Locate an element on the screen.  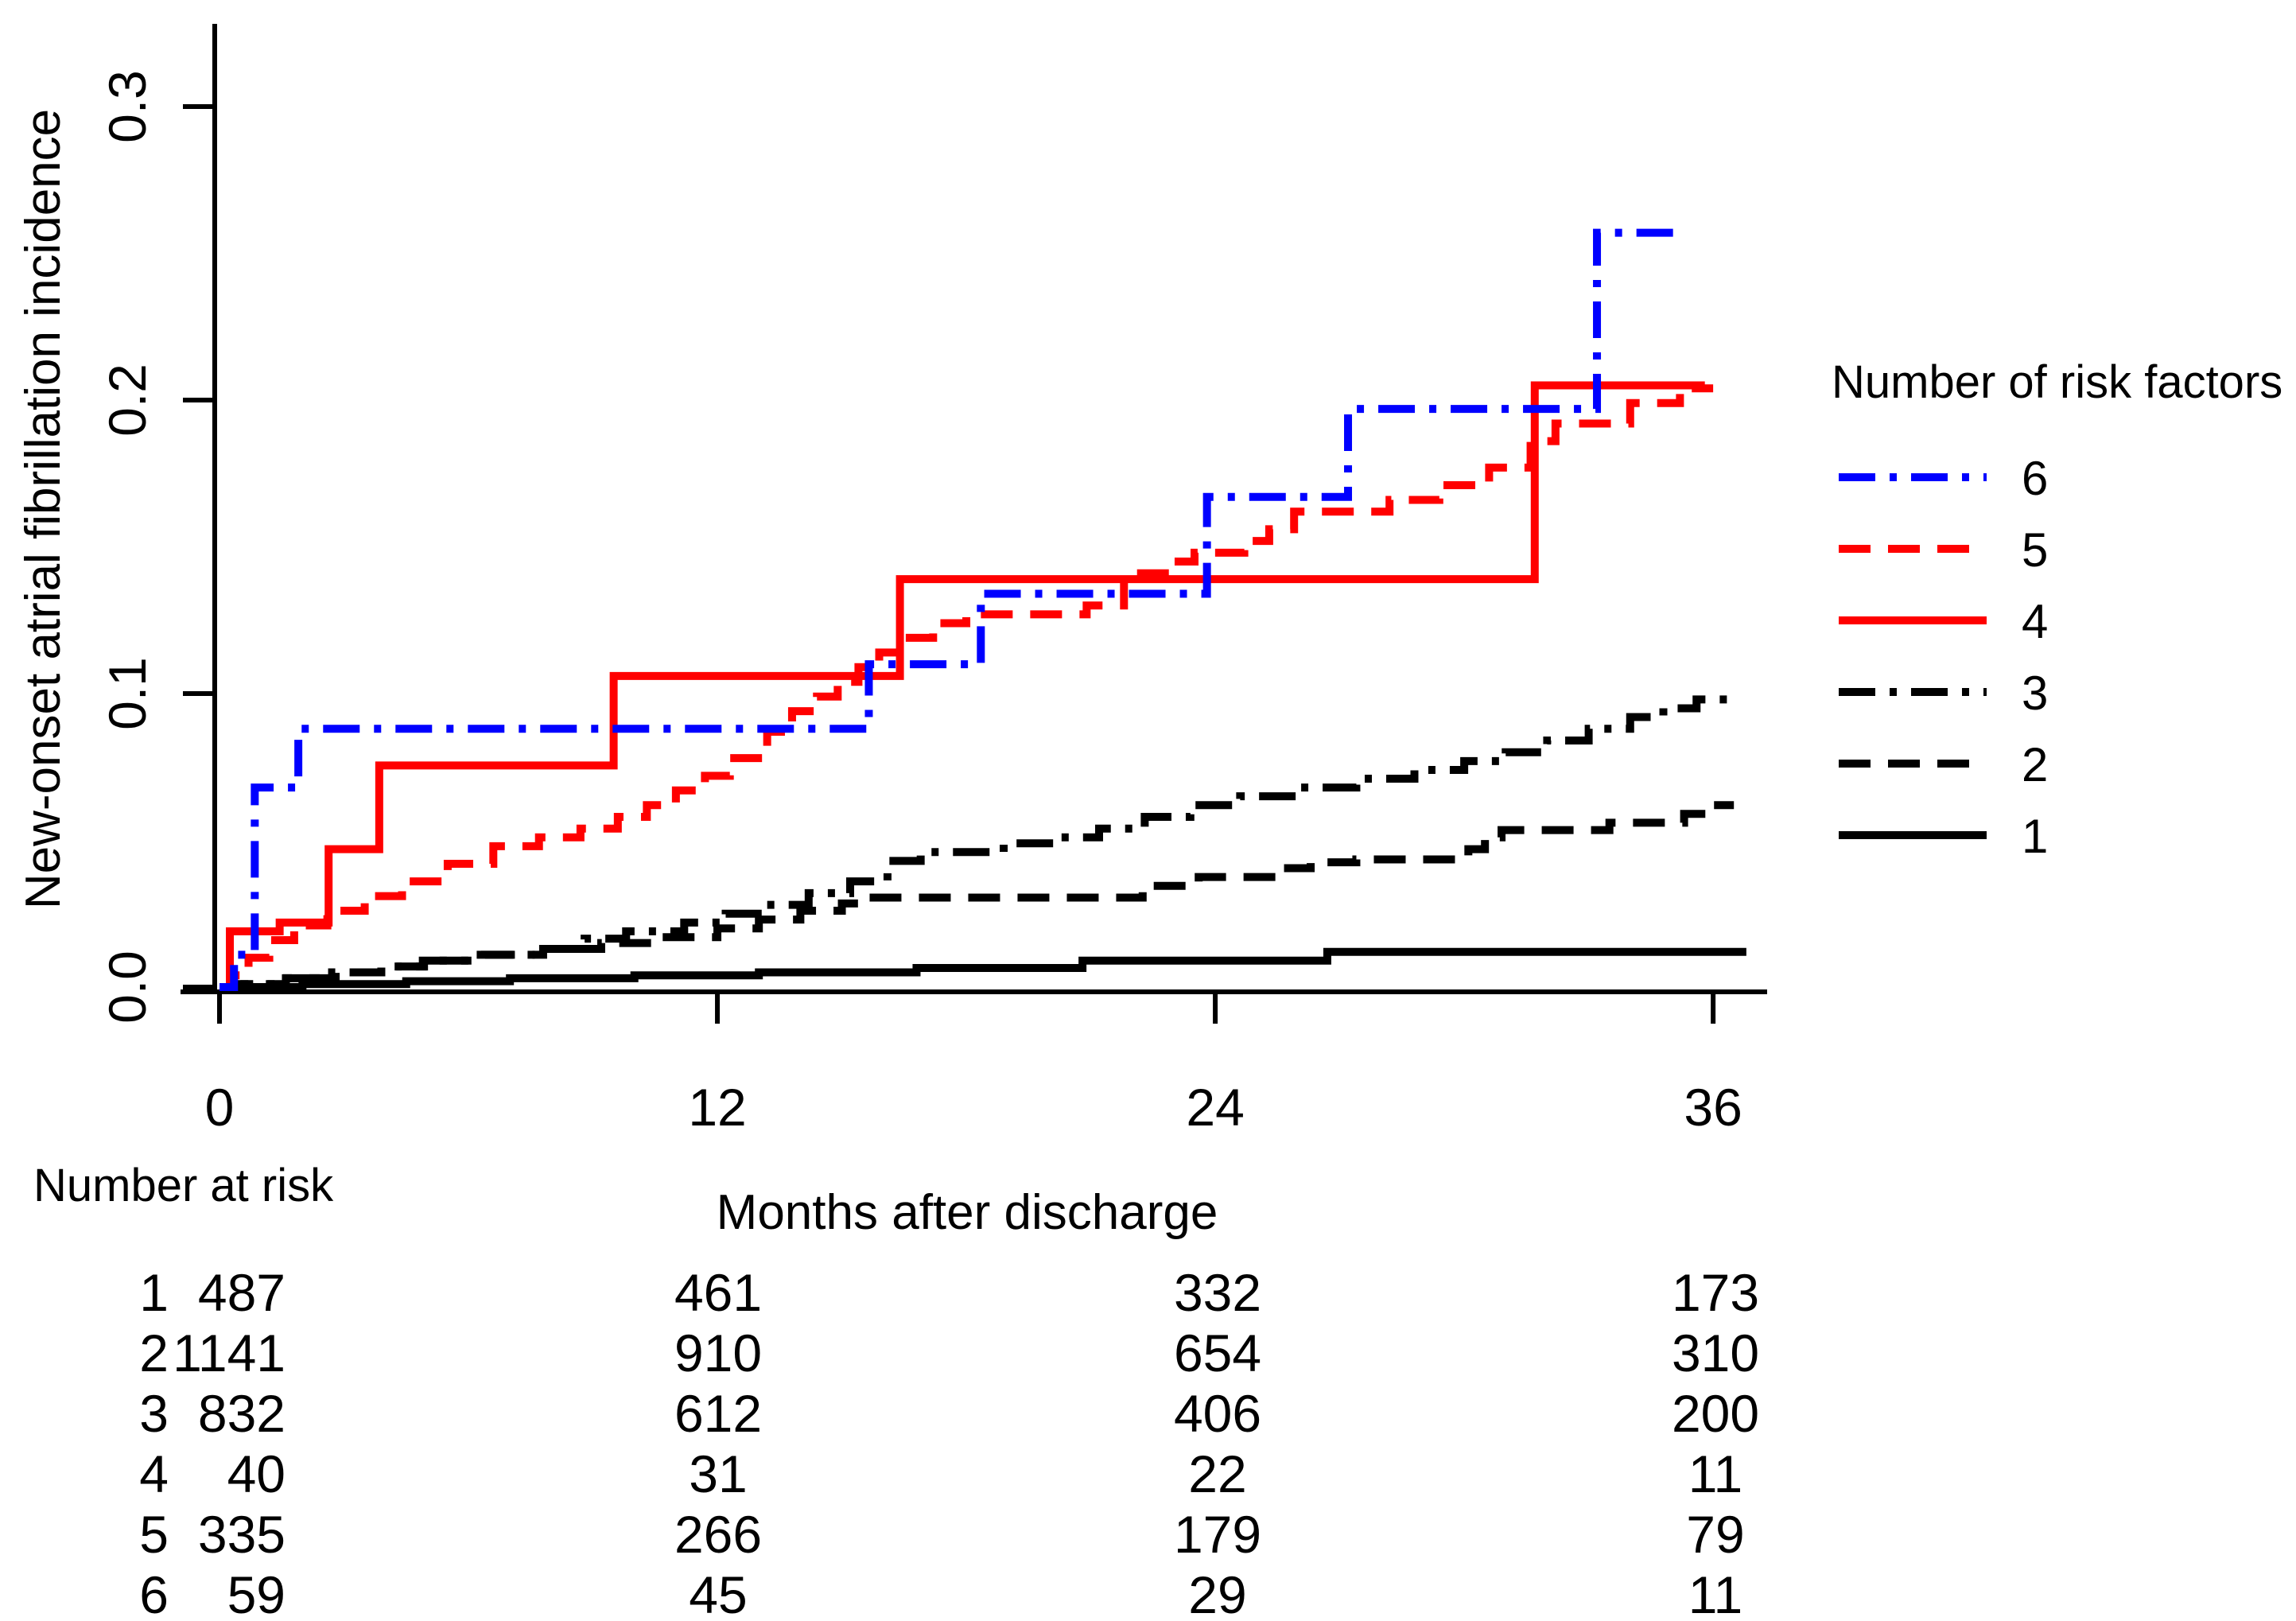
at-risk-value-group1-month0: 487 is located at coordinates (242, 1292).